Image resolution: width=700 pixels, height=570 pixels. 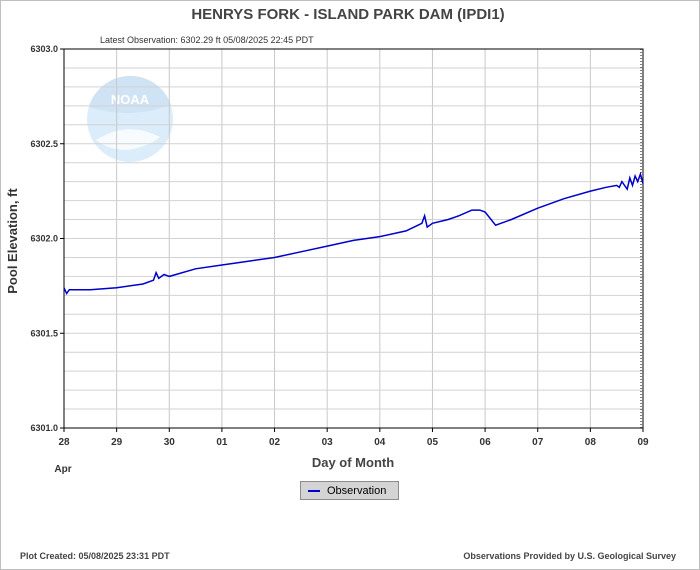 What do you see at coordinates (44, 49) in the screenshot?
I see `y-tick-label: 6303.0` at bounding box center [44, 49].